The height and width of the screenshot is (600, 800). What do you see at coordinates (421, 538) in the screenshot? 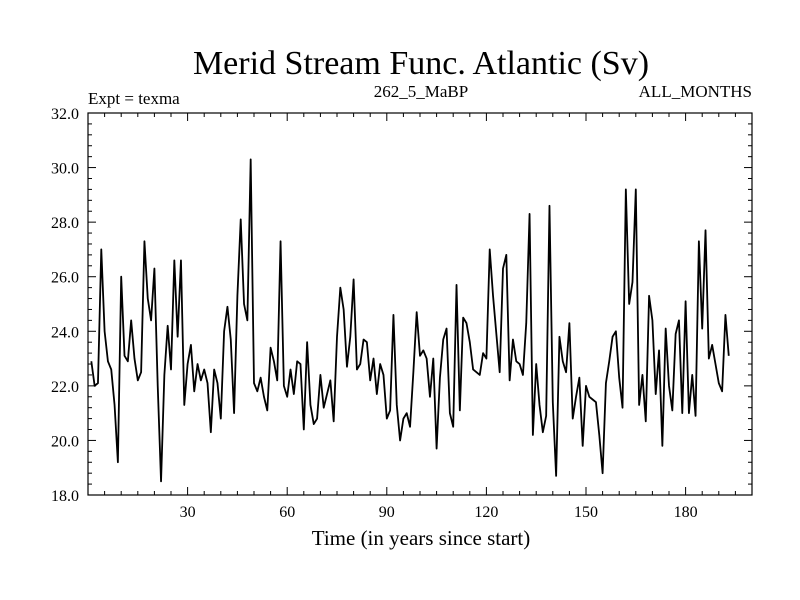
I see `x-axis-label: Time (in years since start)` at bounding box center [421, 538].